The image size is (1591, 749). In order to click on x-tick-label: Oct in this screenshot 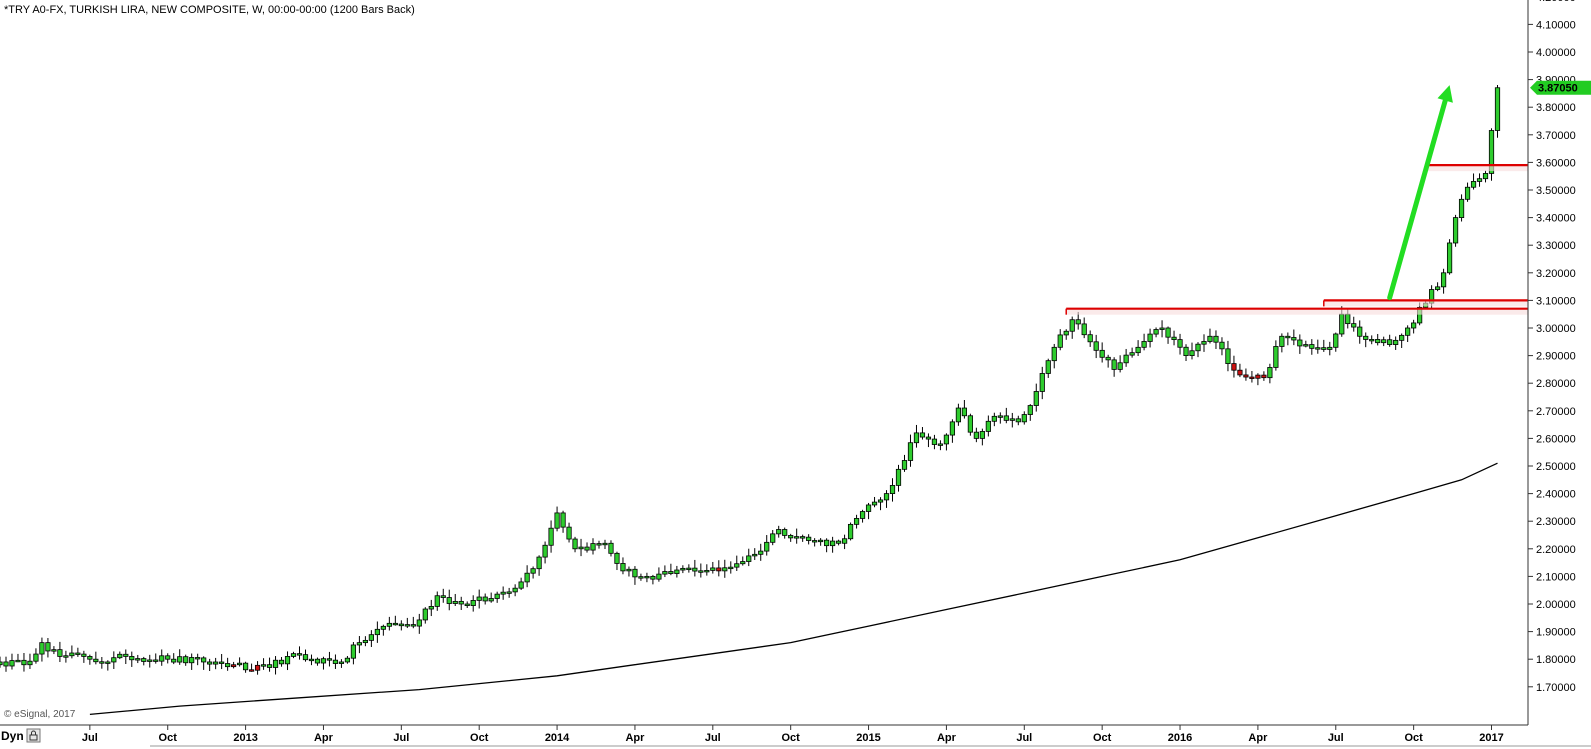, I will do `click(1413, 738)`.